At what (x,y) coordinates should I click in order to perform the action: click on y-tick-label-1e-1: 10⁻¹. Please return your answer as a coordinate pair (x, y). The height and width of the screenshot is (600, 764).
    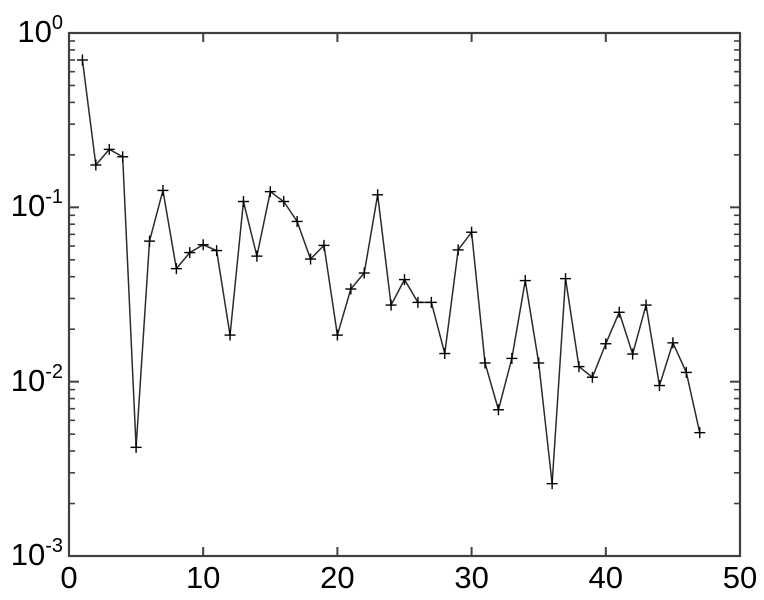
    Looking at the image, I should click on (36, 205).